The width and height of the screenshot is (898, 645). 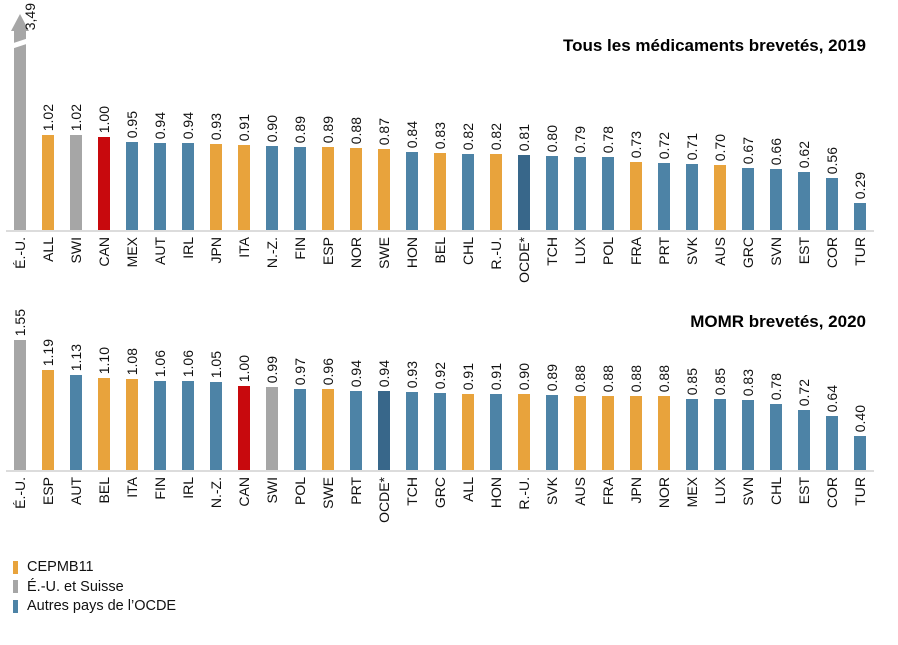 What do you see at coordinates (188, 262) in the screenshot?
I see `category-cell: IRL` at bounding box center [188, 262].